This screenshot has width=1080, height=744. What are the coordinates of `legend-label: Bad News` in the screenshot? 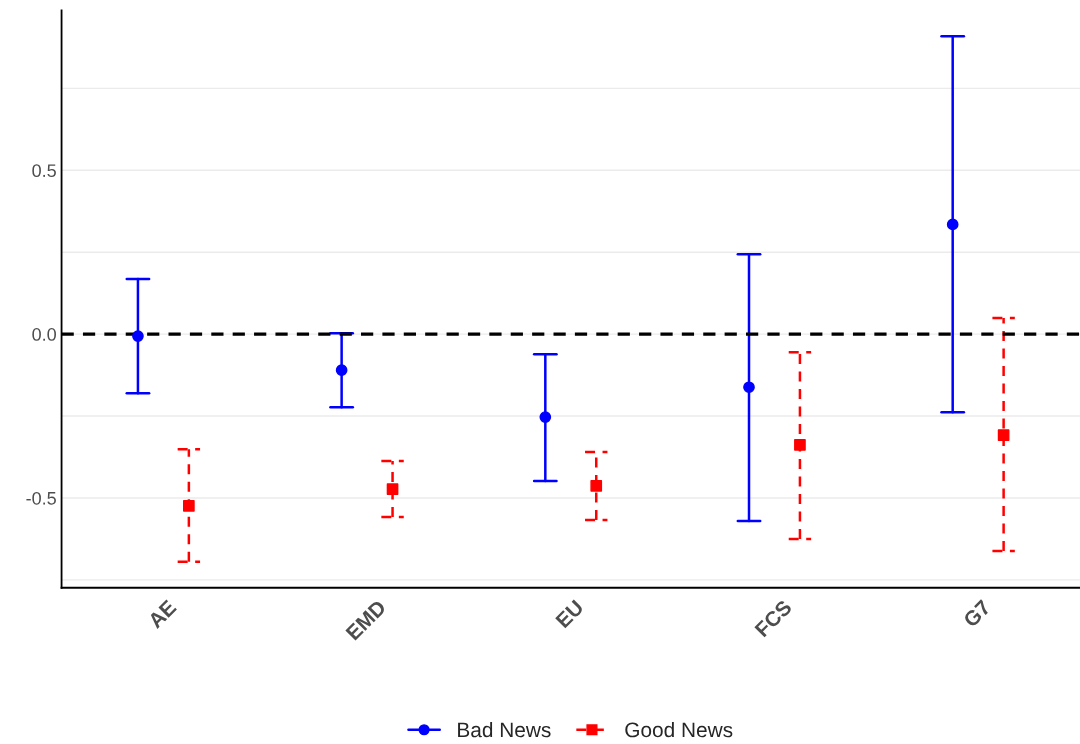 It's located at (504, 729).